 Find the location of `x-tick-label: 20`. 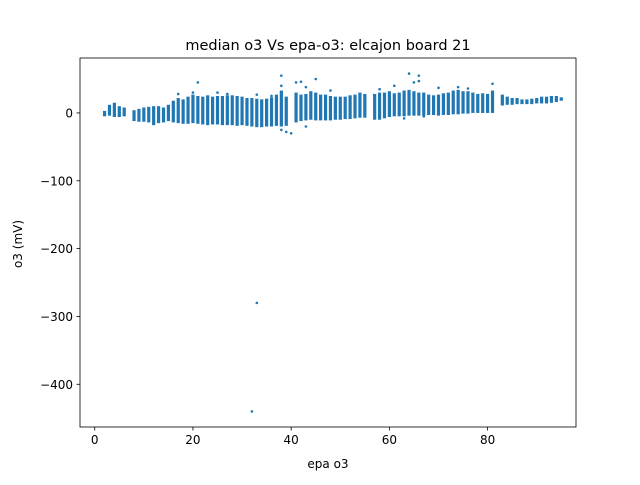

x-tick-label: 20 is located at coordinates (192, 440).